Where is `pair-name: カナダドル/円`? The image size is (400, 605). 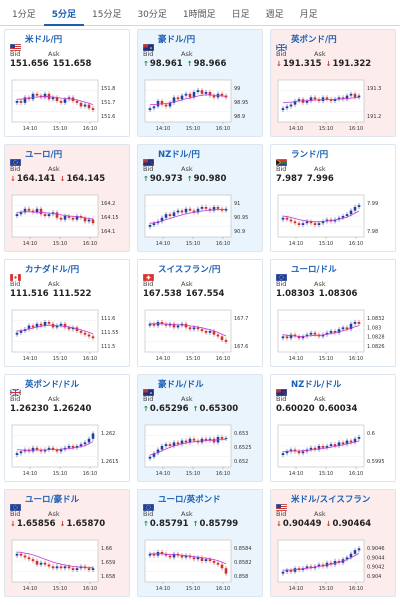 pair-name: カナダドル/円 is located at coordinates (52, 270).